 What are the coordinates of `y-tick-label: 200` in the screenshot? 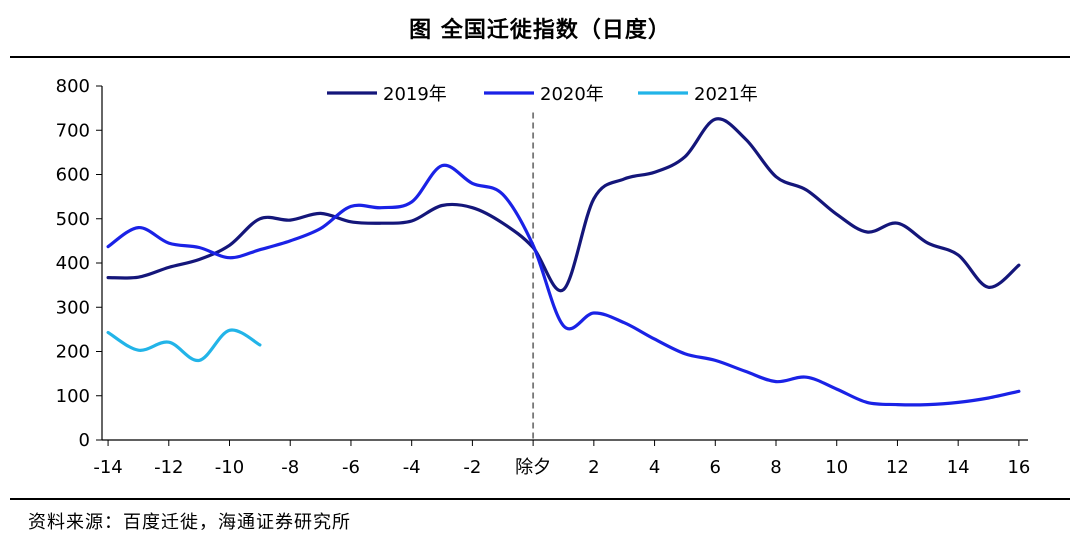 It's located at (73, 352).